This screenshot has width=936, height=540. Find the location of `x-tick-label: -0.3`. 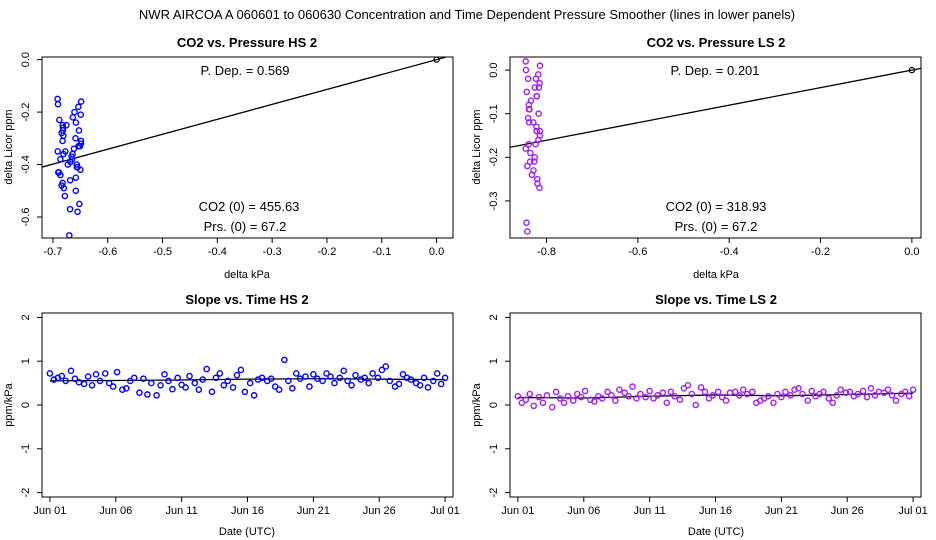

x-tick-label: -0.3 is located at coordinates (272, 252).